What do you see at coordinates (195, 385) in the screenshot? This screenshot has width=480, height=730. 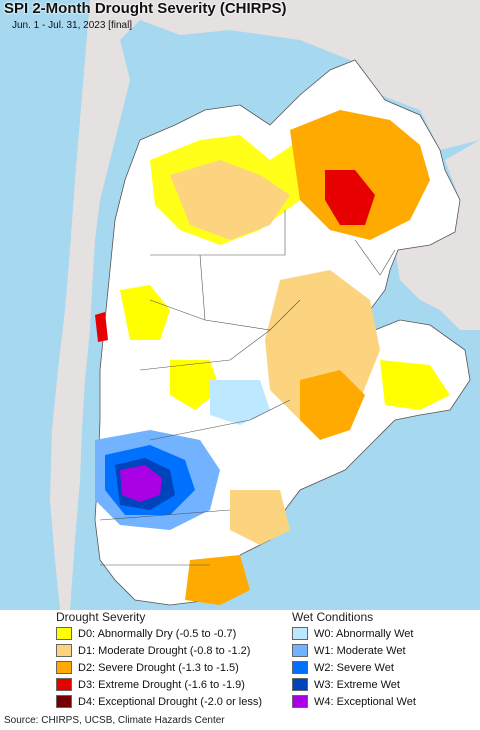 I see `d0-patch-mid` at bounding box center [195, 385].